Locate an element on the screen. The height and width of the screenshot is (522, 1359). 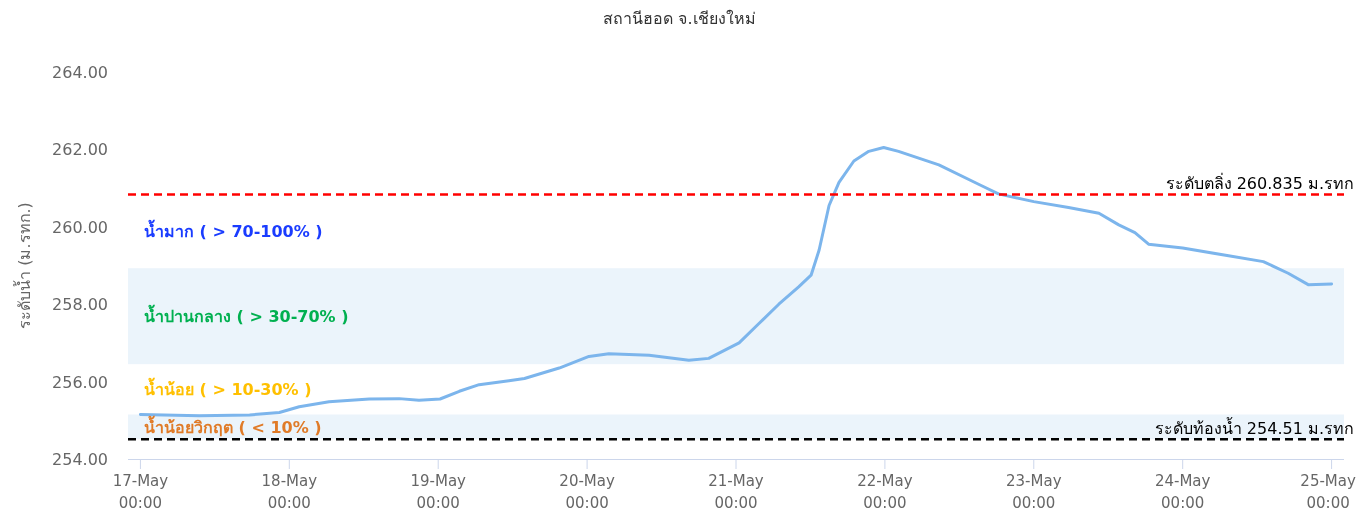
x-tick-label: 25-May 00:00 is located at coordinates (1328, 492).